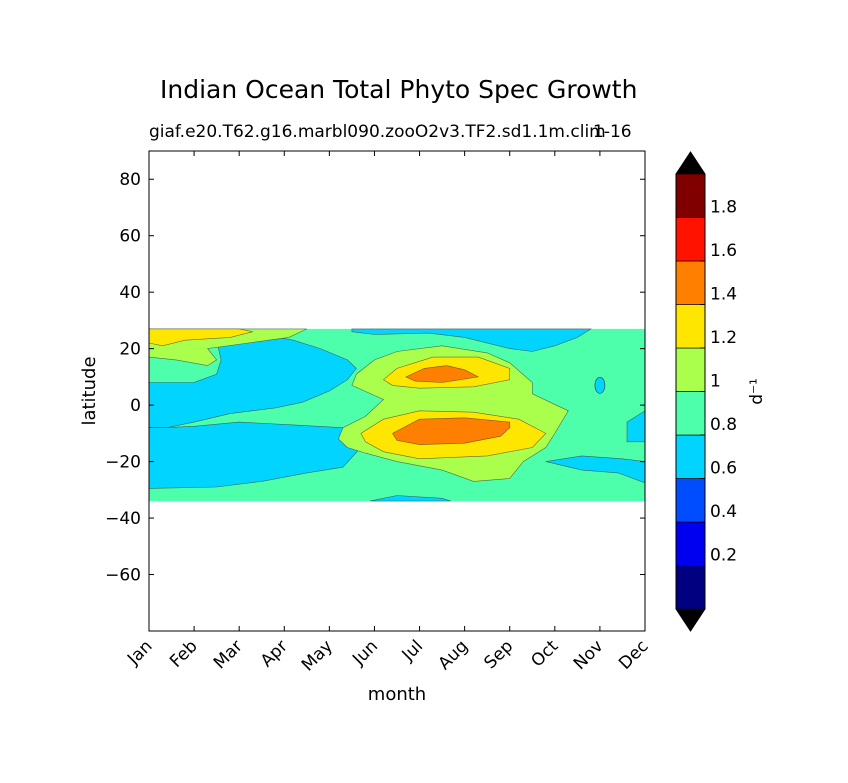  I want to click on chart-subtitle-right: 1-16, so click(612, 132).